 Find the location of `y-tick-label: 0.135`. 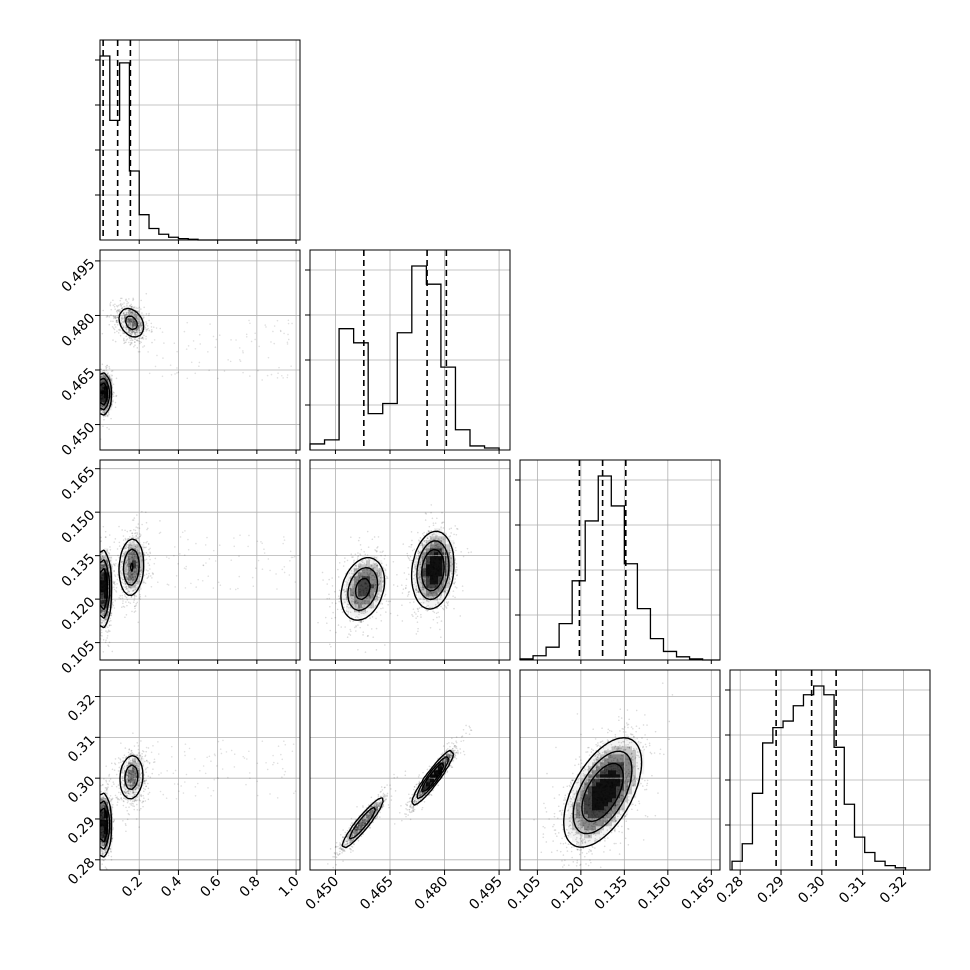

y-tick-label: 0.135 is located at coordinates (79, 571).